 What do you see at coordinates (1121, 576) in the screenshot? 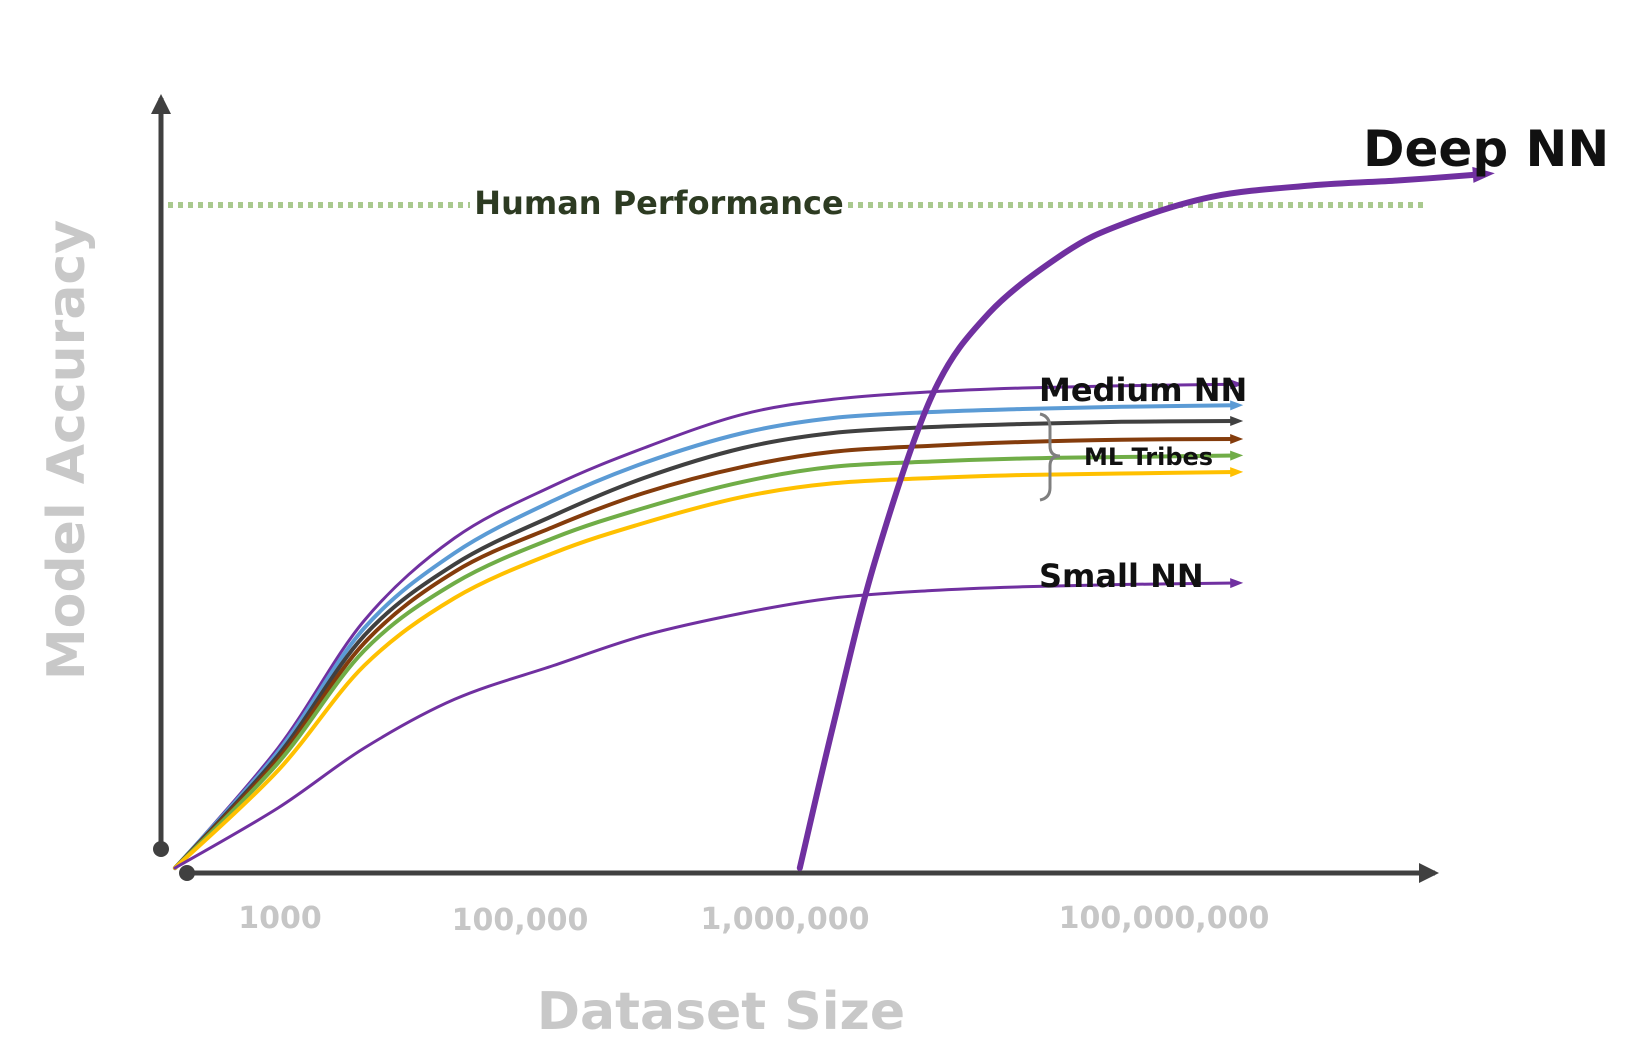
I see `small-nn-label: Small NN` at bounding box center [1121, 576].